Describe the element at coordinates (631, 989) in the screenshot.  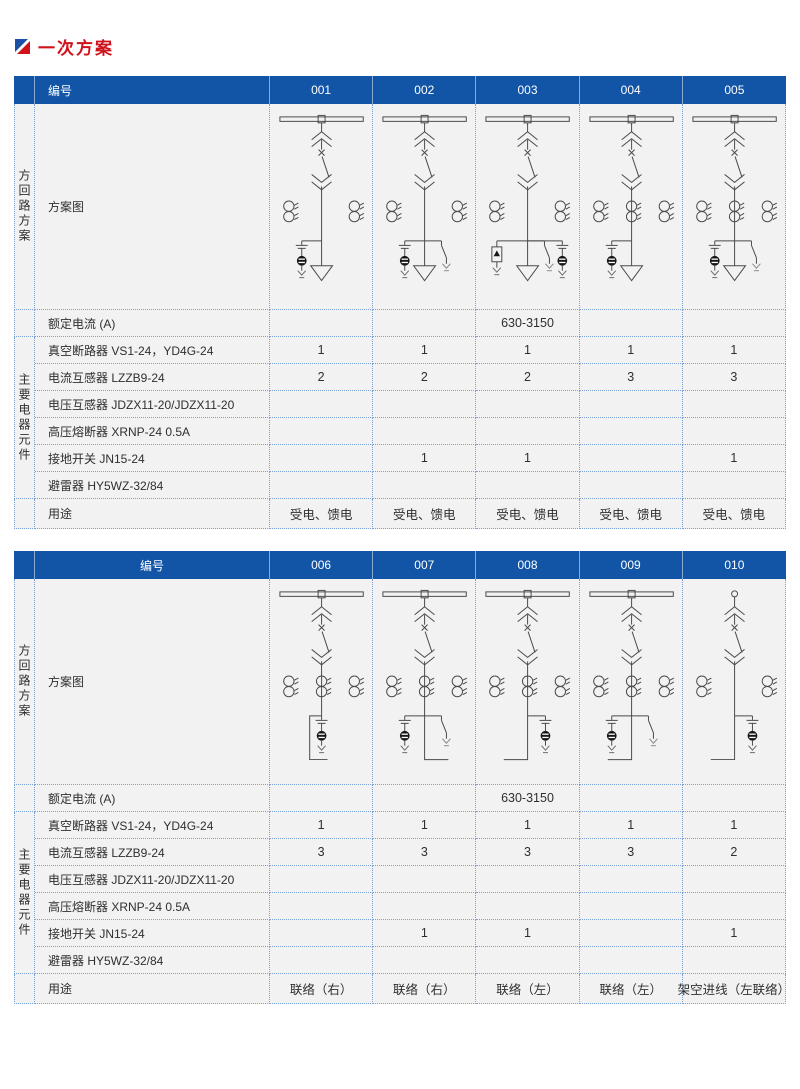
I see `value-cell: 联络（左）` at that location.